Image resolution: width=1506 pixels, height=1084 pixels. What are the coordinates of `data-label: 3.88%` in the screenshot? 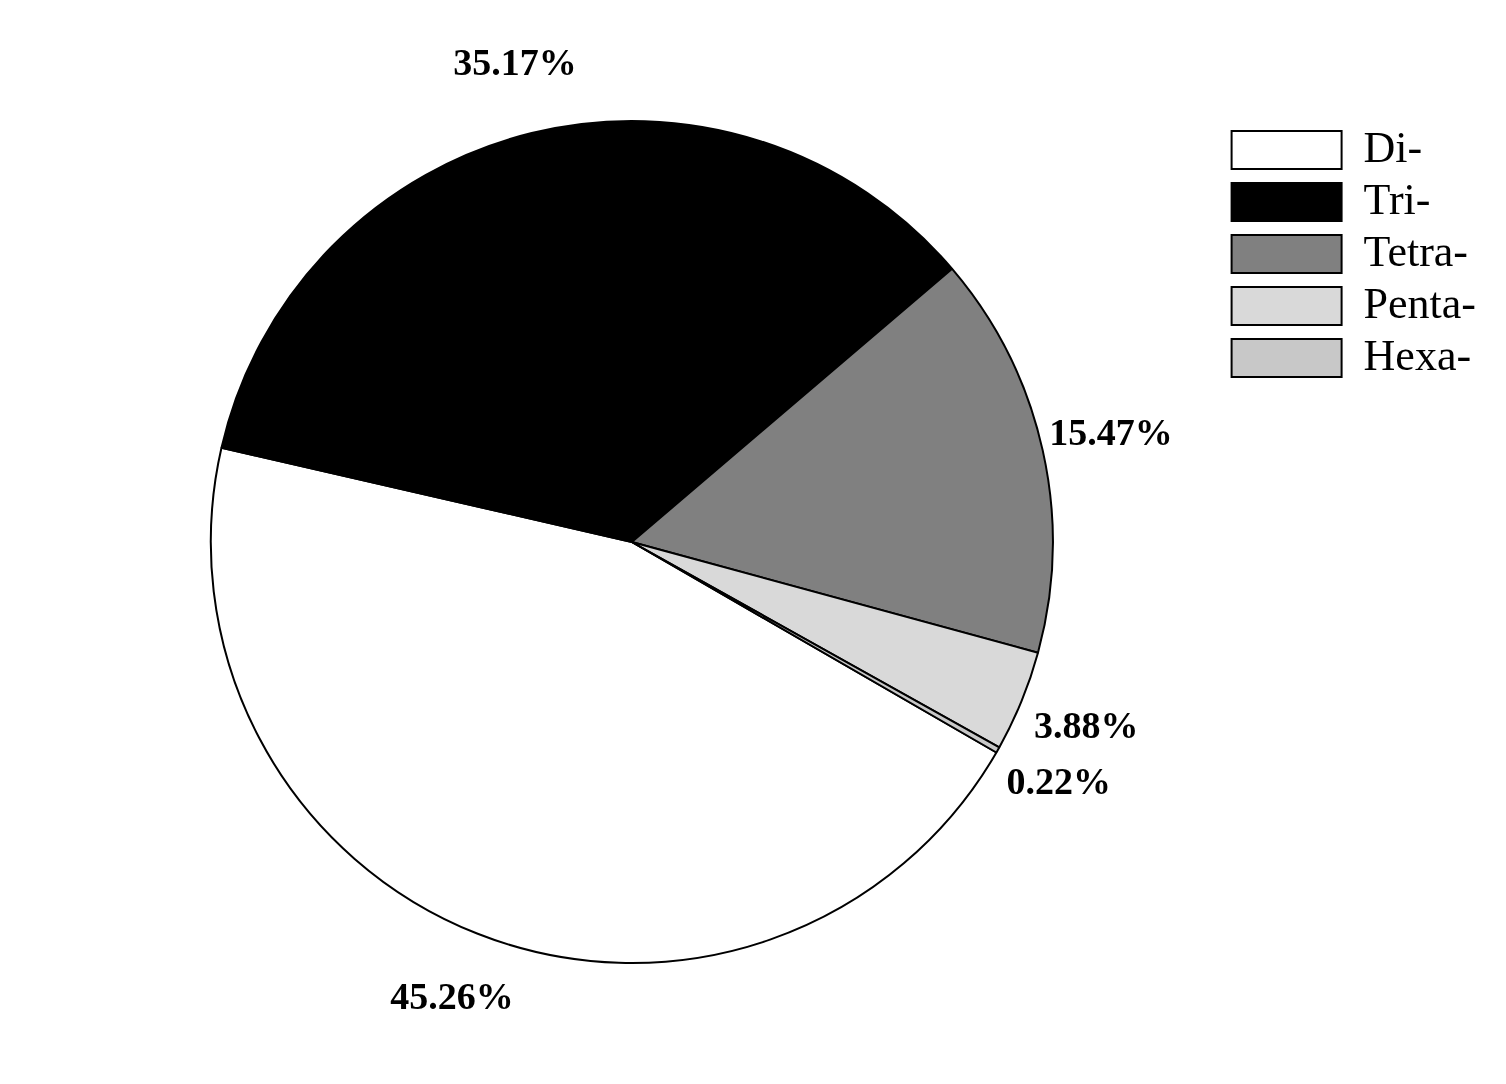 It's located at (1086, 724).